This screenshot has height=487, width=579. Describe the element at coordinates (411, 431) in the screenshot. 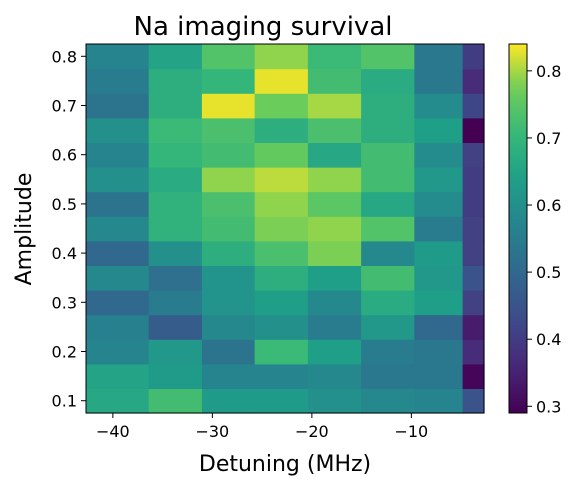

I see `x-tick-label: −10` at that location.